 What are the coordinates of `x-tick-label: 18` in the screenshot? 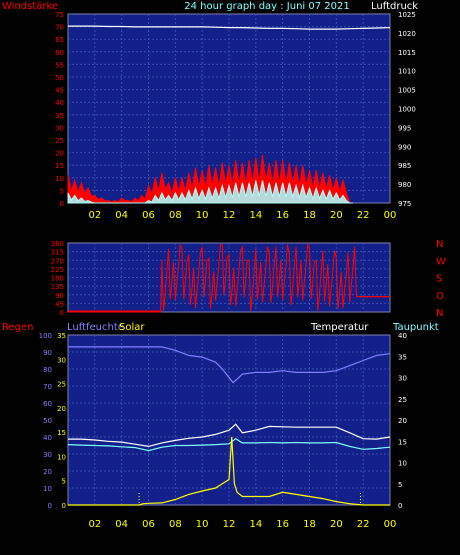 It's located at (309, 524).